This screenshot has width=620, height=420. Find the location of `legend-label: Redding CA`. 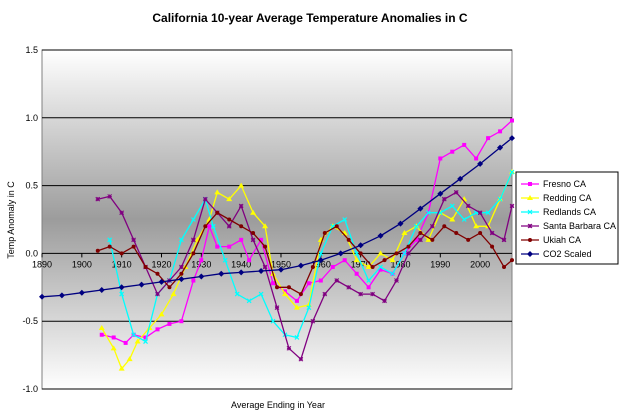

legend-label: Redding CA is located at coordinates (567, 198).